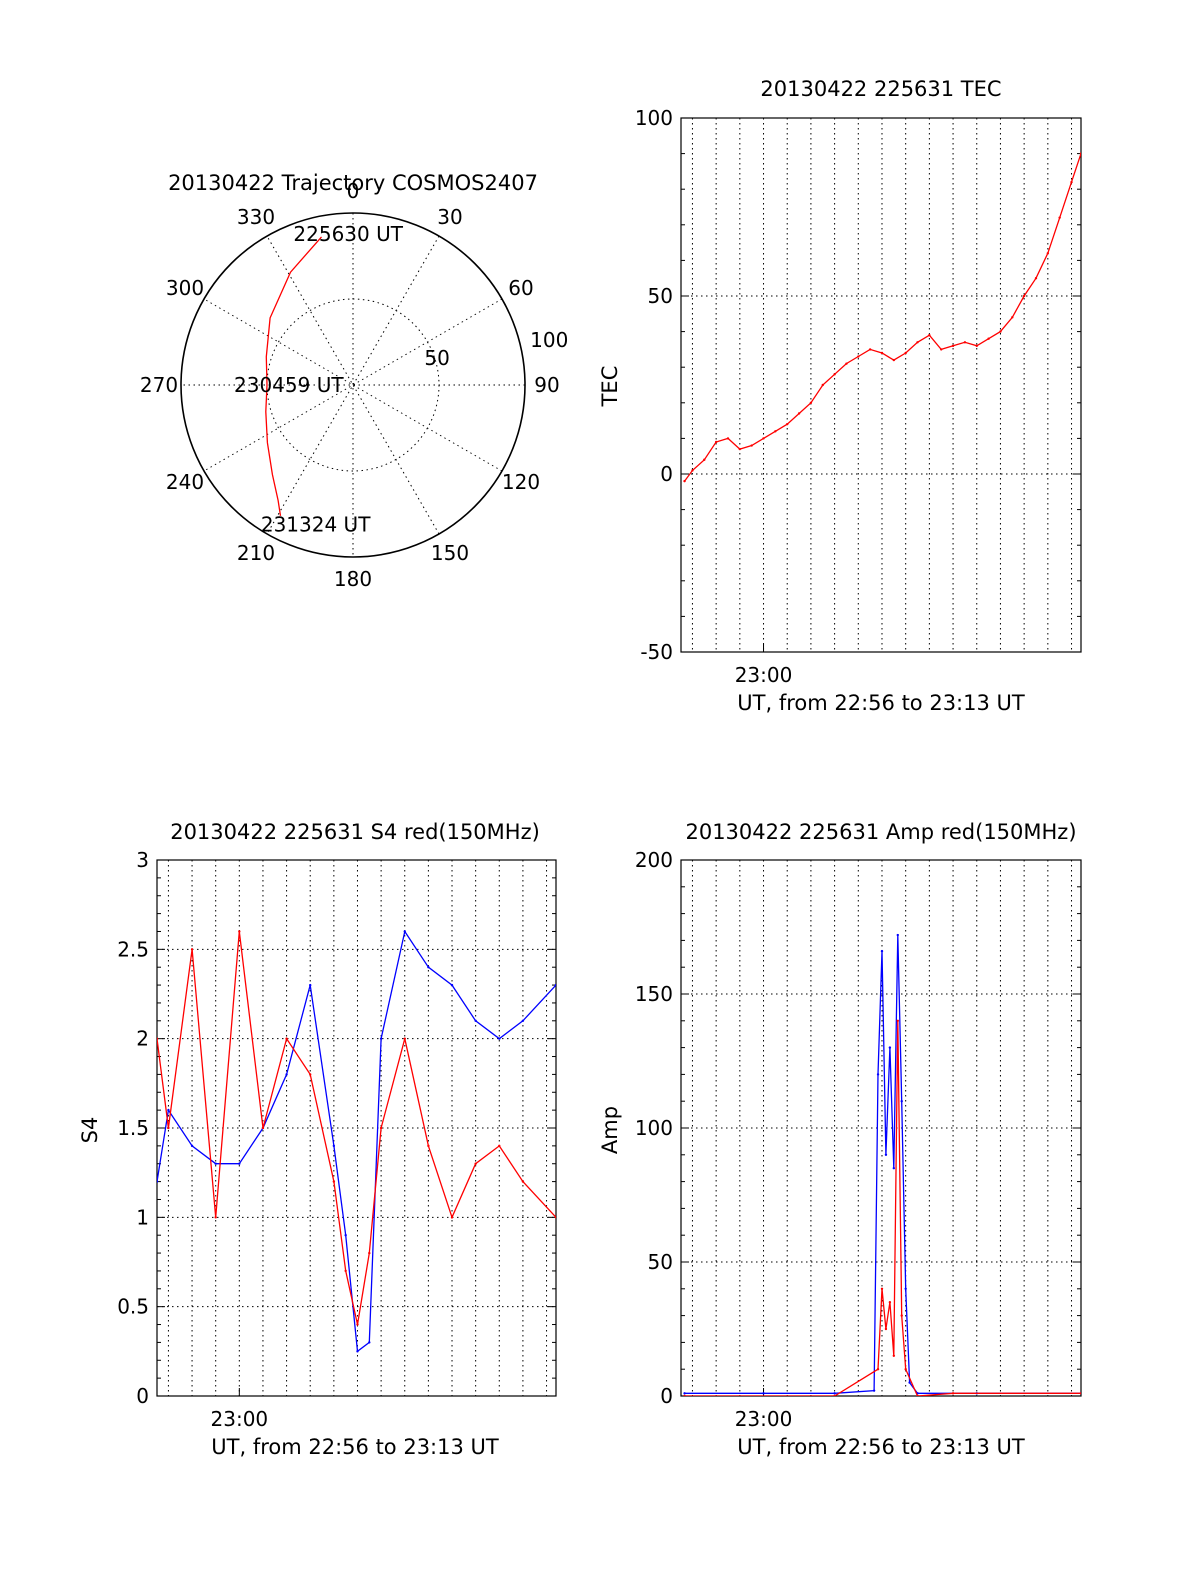  I want to click on polar-angle-label-270: 270, so click(159, 385).